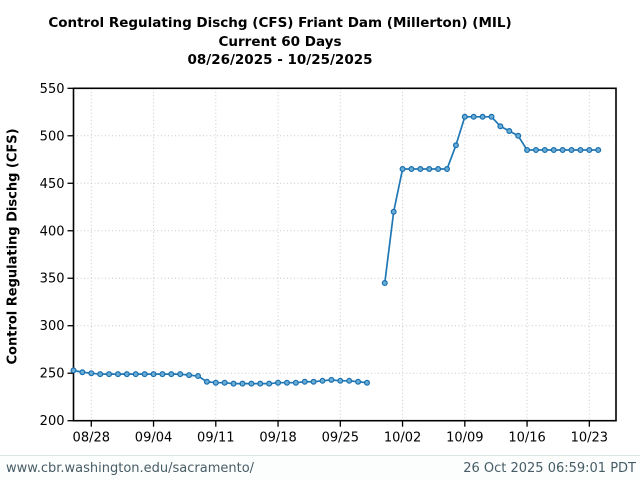 This screenshot has width=640, height=480. I want to click on y-tick-label: 450, so click(52, 184).